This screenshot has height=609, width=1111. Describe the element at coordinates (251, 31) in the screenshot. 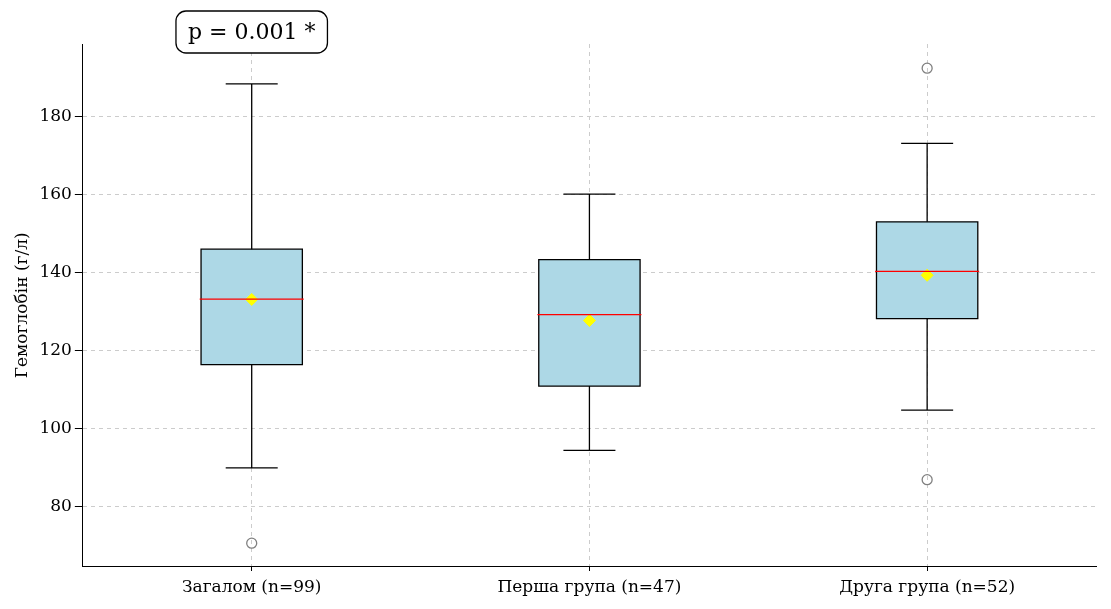

I see `text: p = 0.001 *` at that location.